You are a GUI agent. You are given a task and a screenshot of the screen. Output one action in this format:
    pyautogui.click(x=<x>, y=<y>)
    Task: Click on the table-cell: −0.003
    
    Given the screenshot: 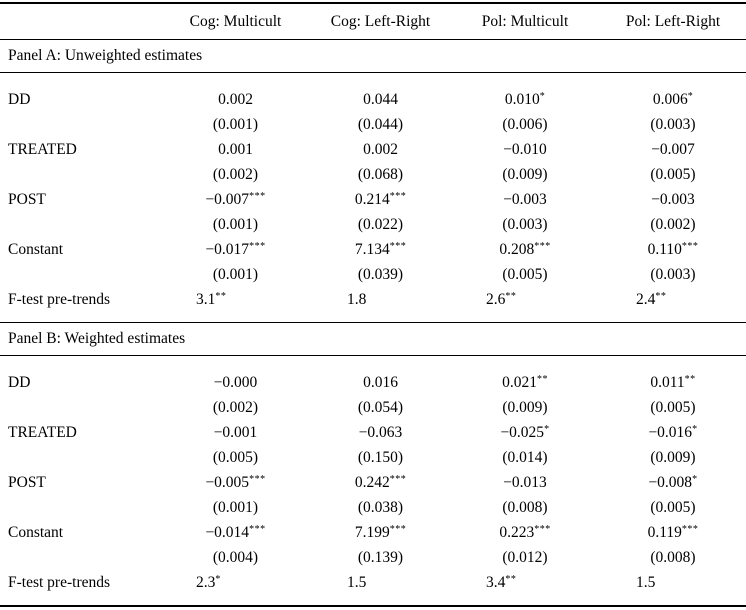 What is the action you would take?
    pyautogui.click(x=525, y=199)
    